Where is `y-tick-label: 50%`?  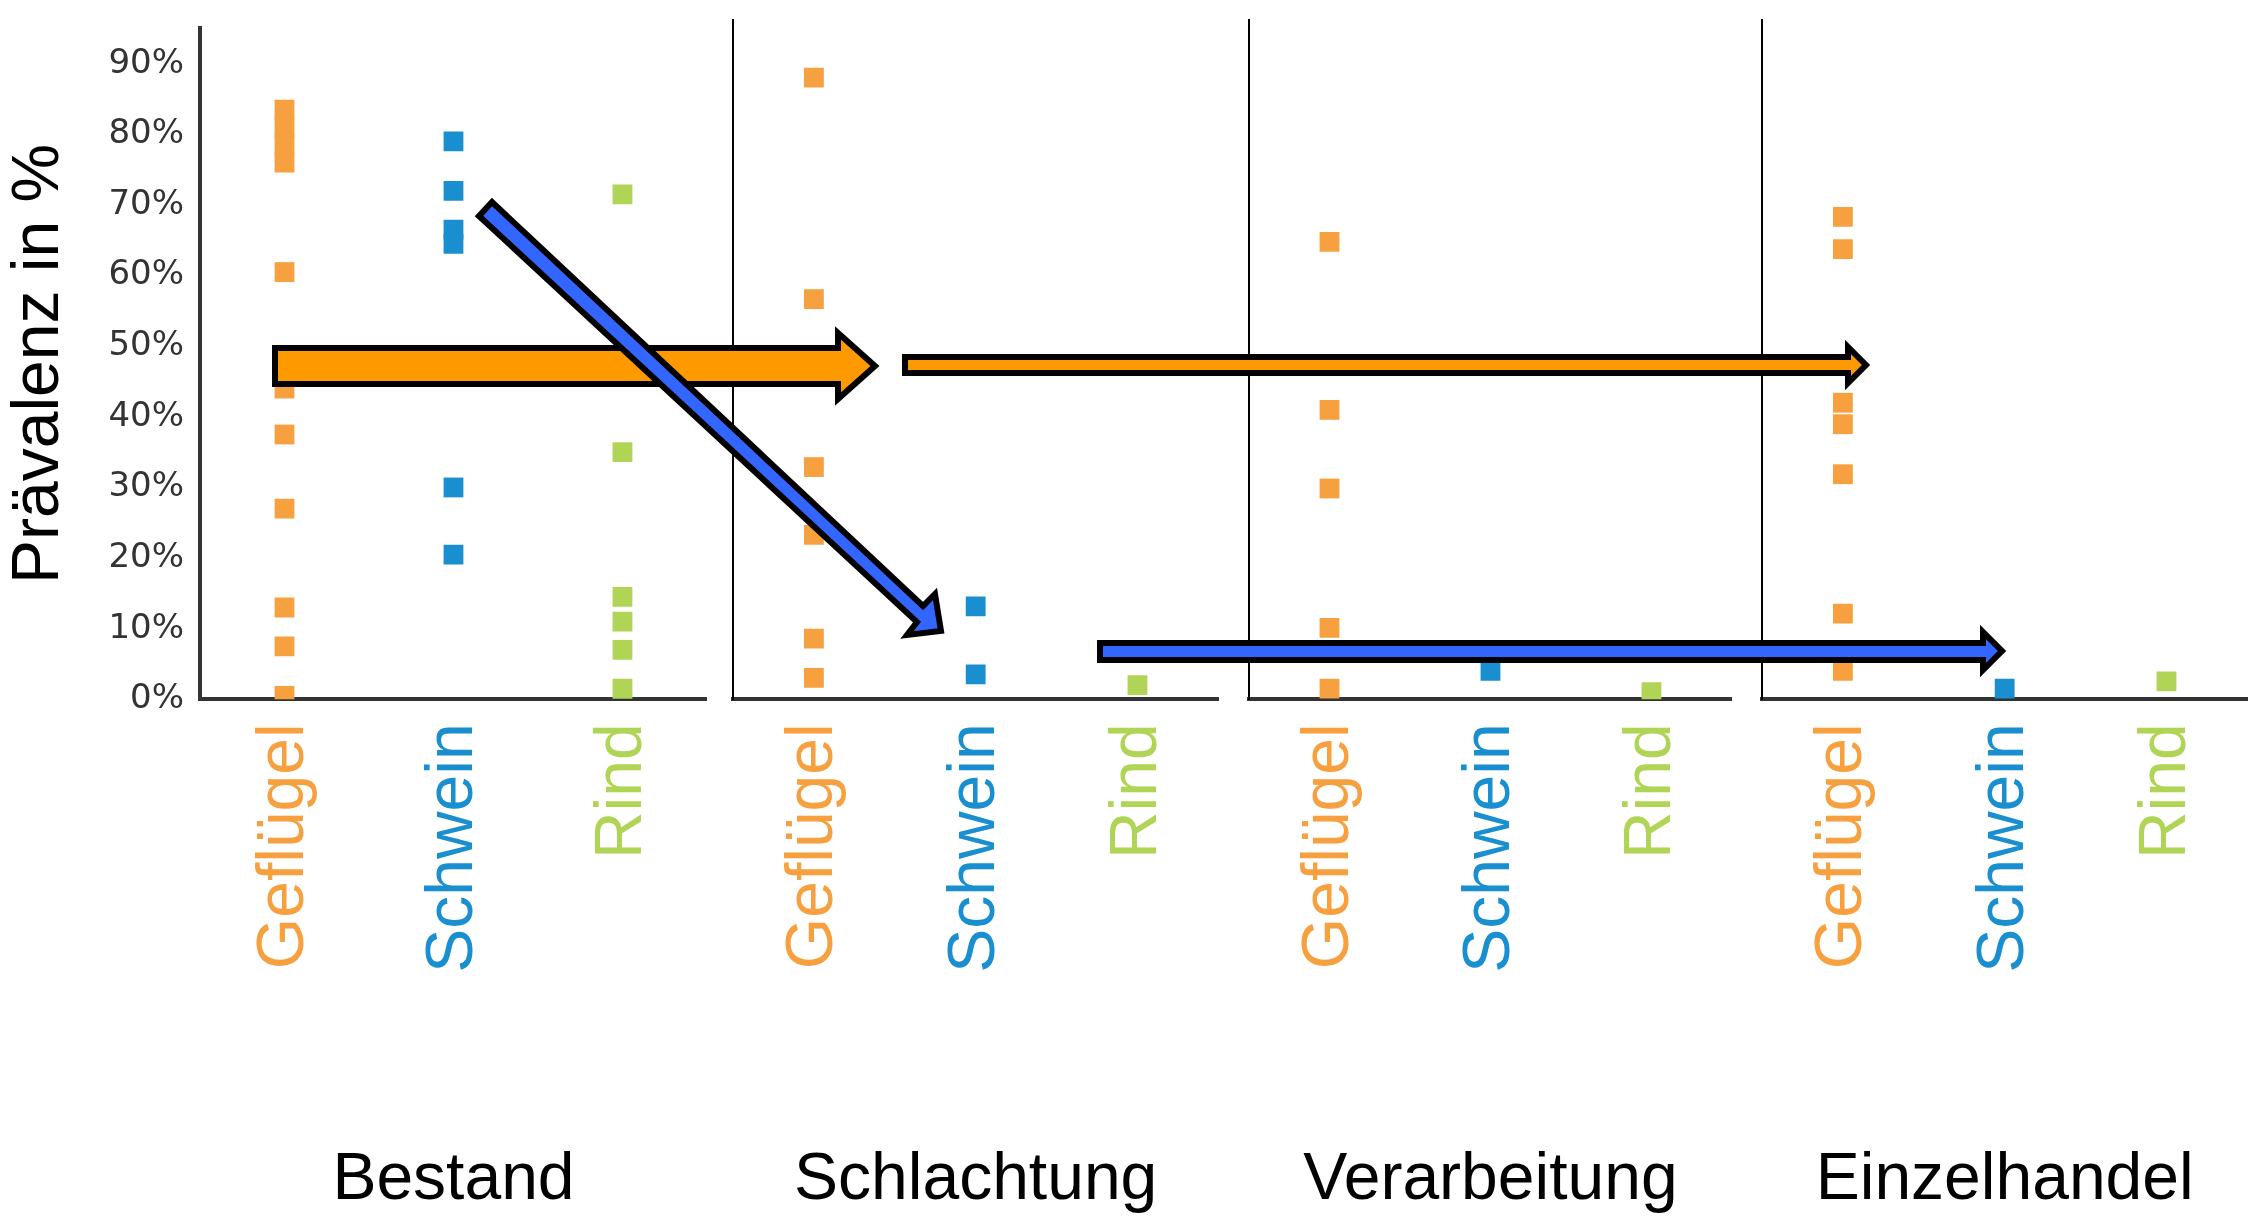
y-tick-label: 50% is located at coordinates (146, 343).